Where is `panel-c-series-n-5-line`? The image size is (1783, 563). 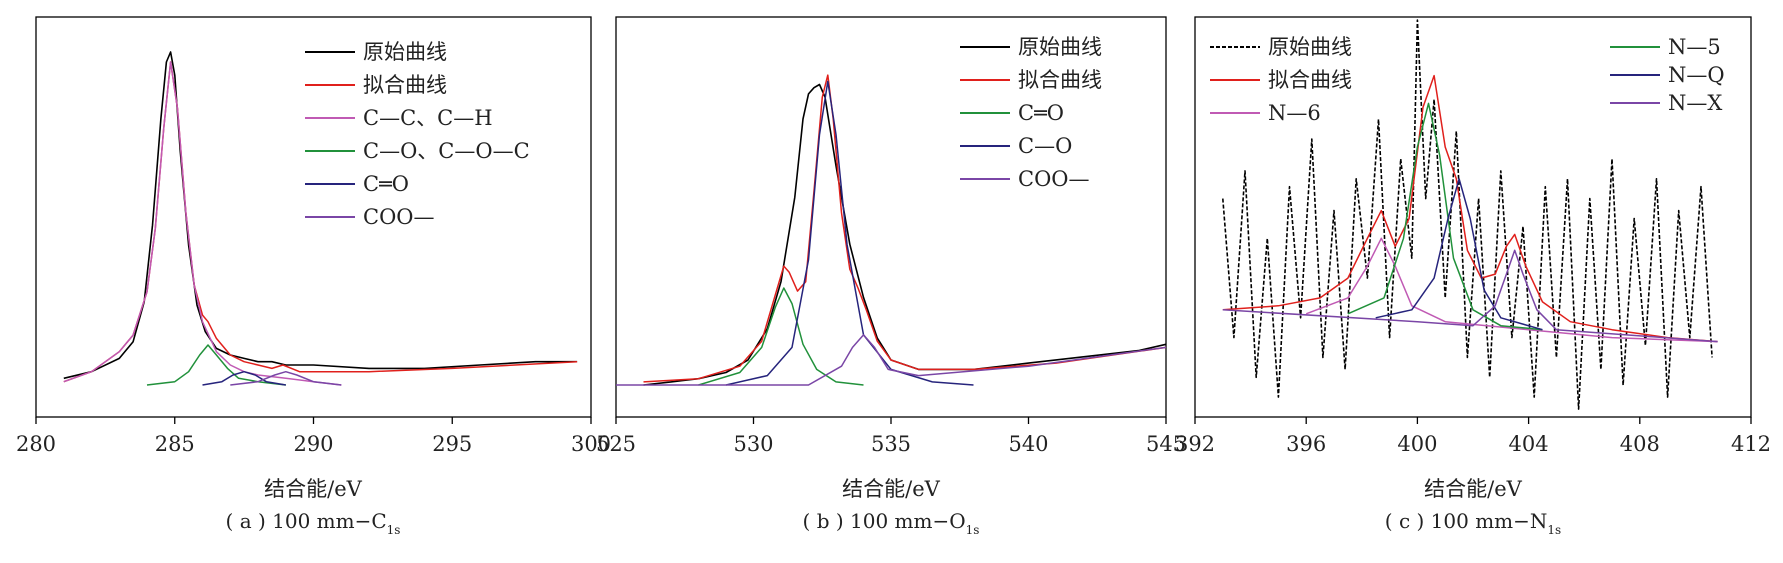 panel-c-series-n-5-line is located at coordinates (1445, 216).